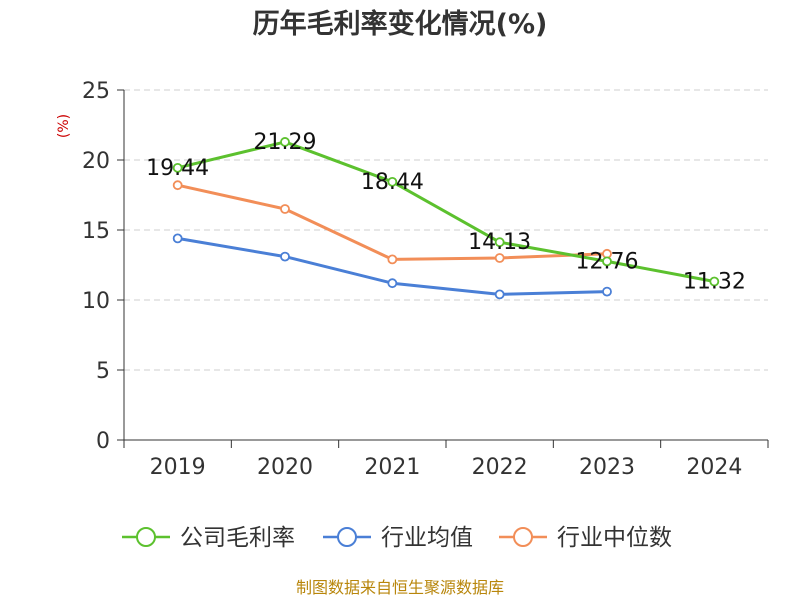  Describe the element at coordinates (103, 371) in the screenshot. I see `y-tick-label: 5` at that location.